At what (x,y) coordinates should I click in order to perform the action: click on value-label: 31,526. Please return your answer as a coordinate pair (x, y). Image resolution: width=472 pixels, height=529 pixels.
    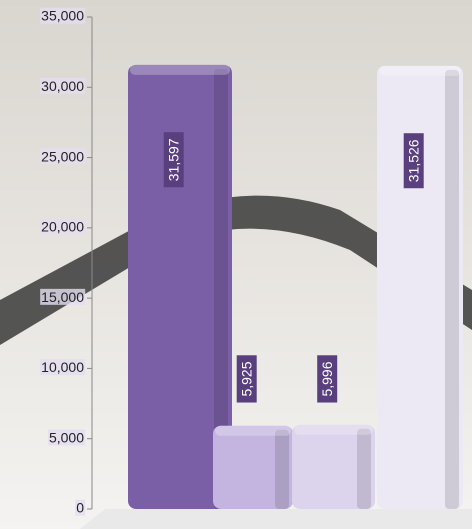
    Looking at the image, I should click on (414, 160).